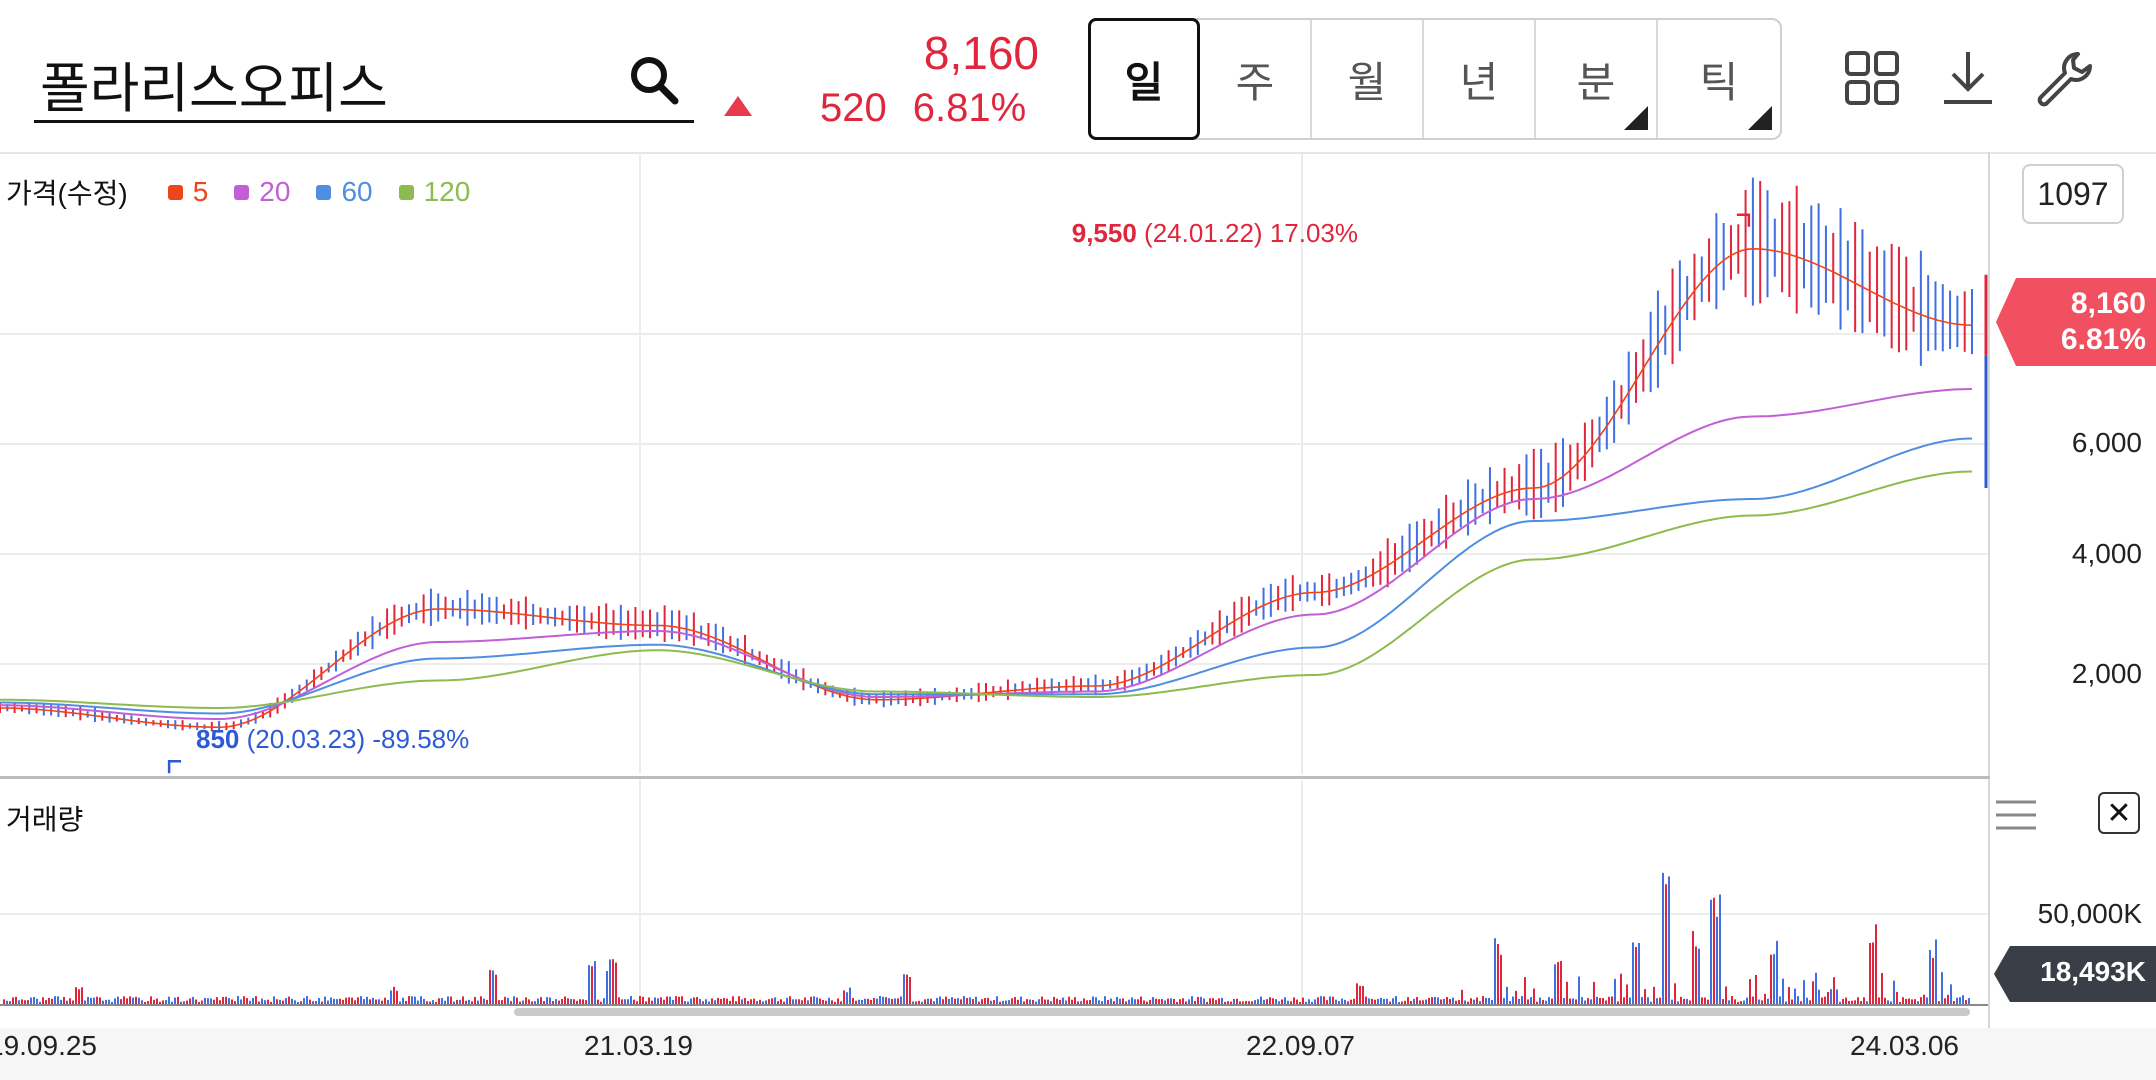  Describe the element at coordinates (1480, 79) in the screenshot. I see `tab-year: 년` at that location.